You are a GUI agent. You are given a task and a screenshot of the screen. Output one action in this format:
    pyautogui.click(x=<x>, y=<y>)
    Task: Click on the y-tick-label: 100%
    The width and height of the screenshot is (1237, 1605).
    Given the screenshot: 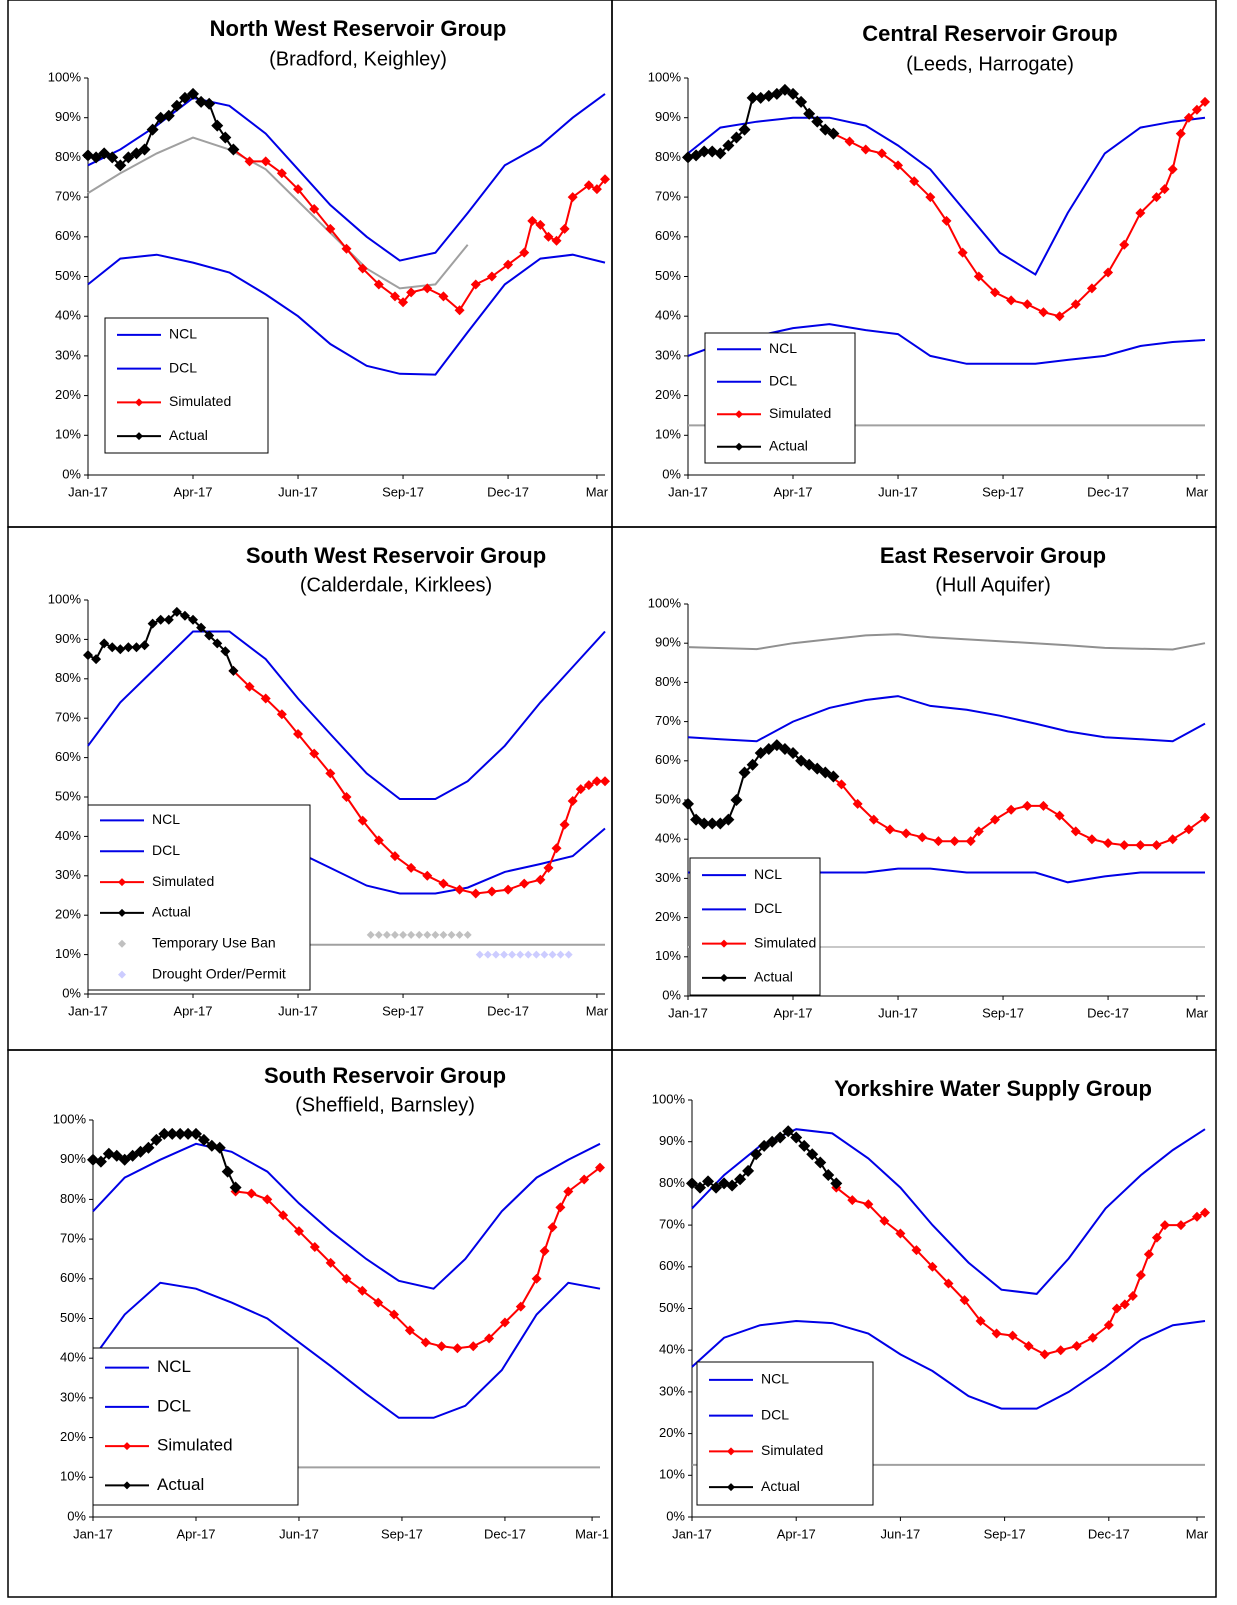 What is the action you would take?
    pyautogui.click(x=70, y=1118)
    